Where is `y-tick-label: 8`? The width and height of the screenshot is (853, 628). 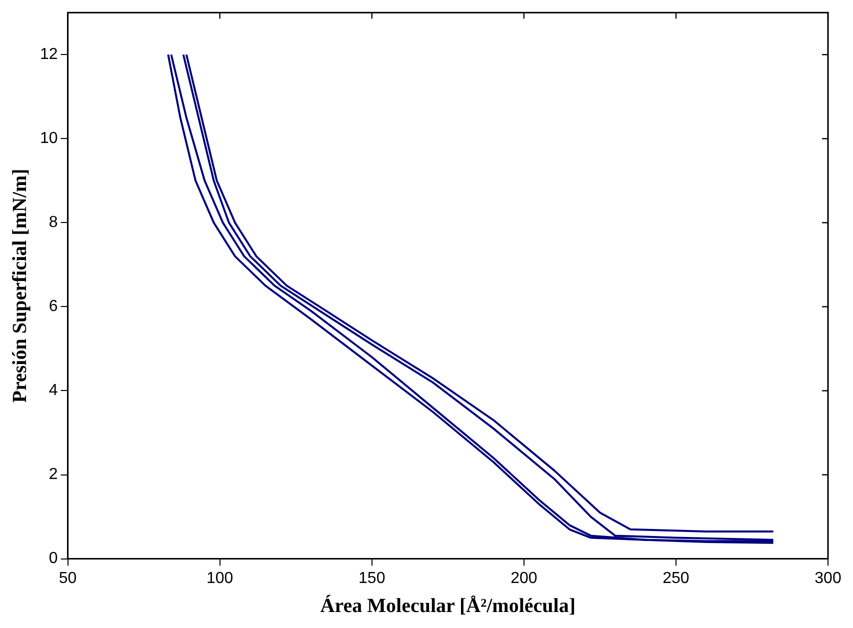
y-tick-label: 8 is located at coordinates (53, 223).